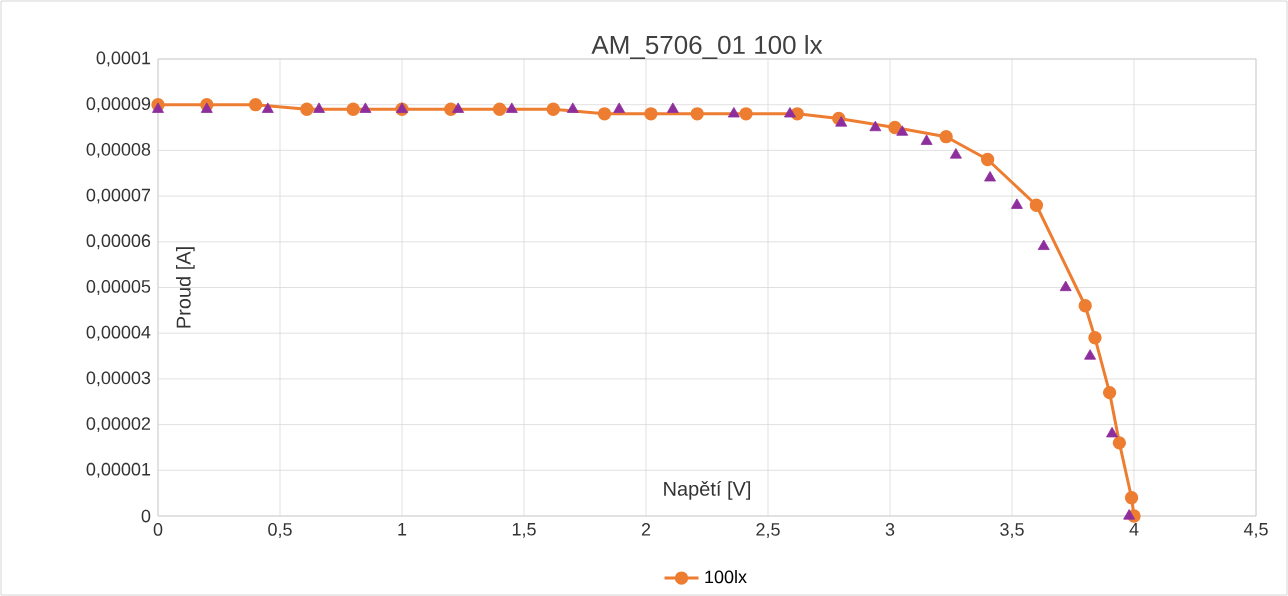  Describe the element at coordinates (1255, 530) in the screenshot. I see `x-tick-label: 4,5` at that location.